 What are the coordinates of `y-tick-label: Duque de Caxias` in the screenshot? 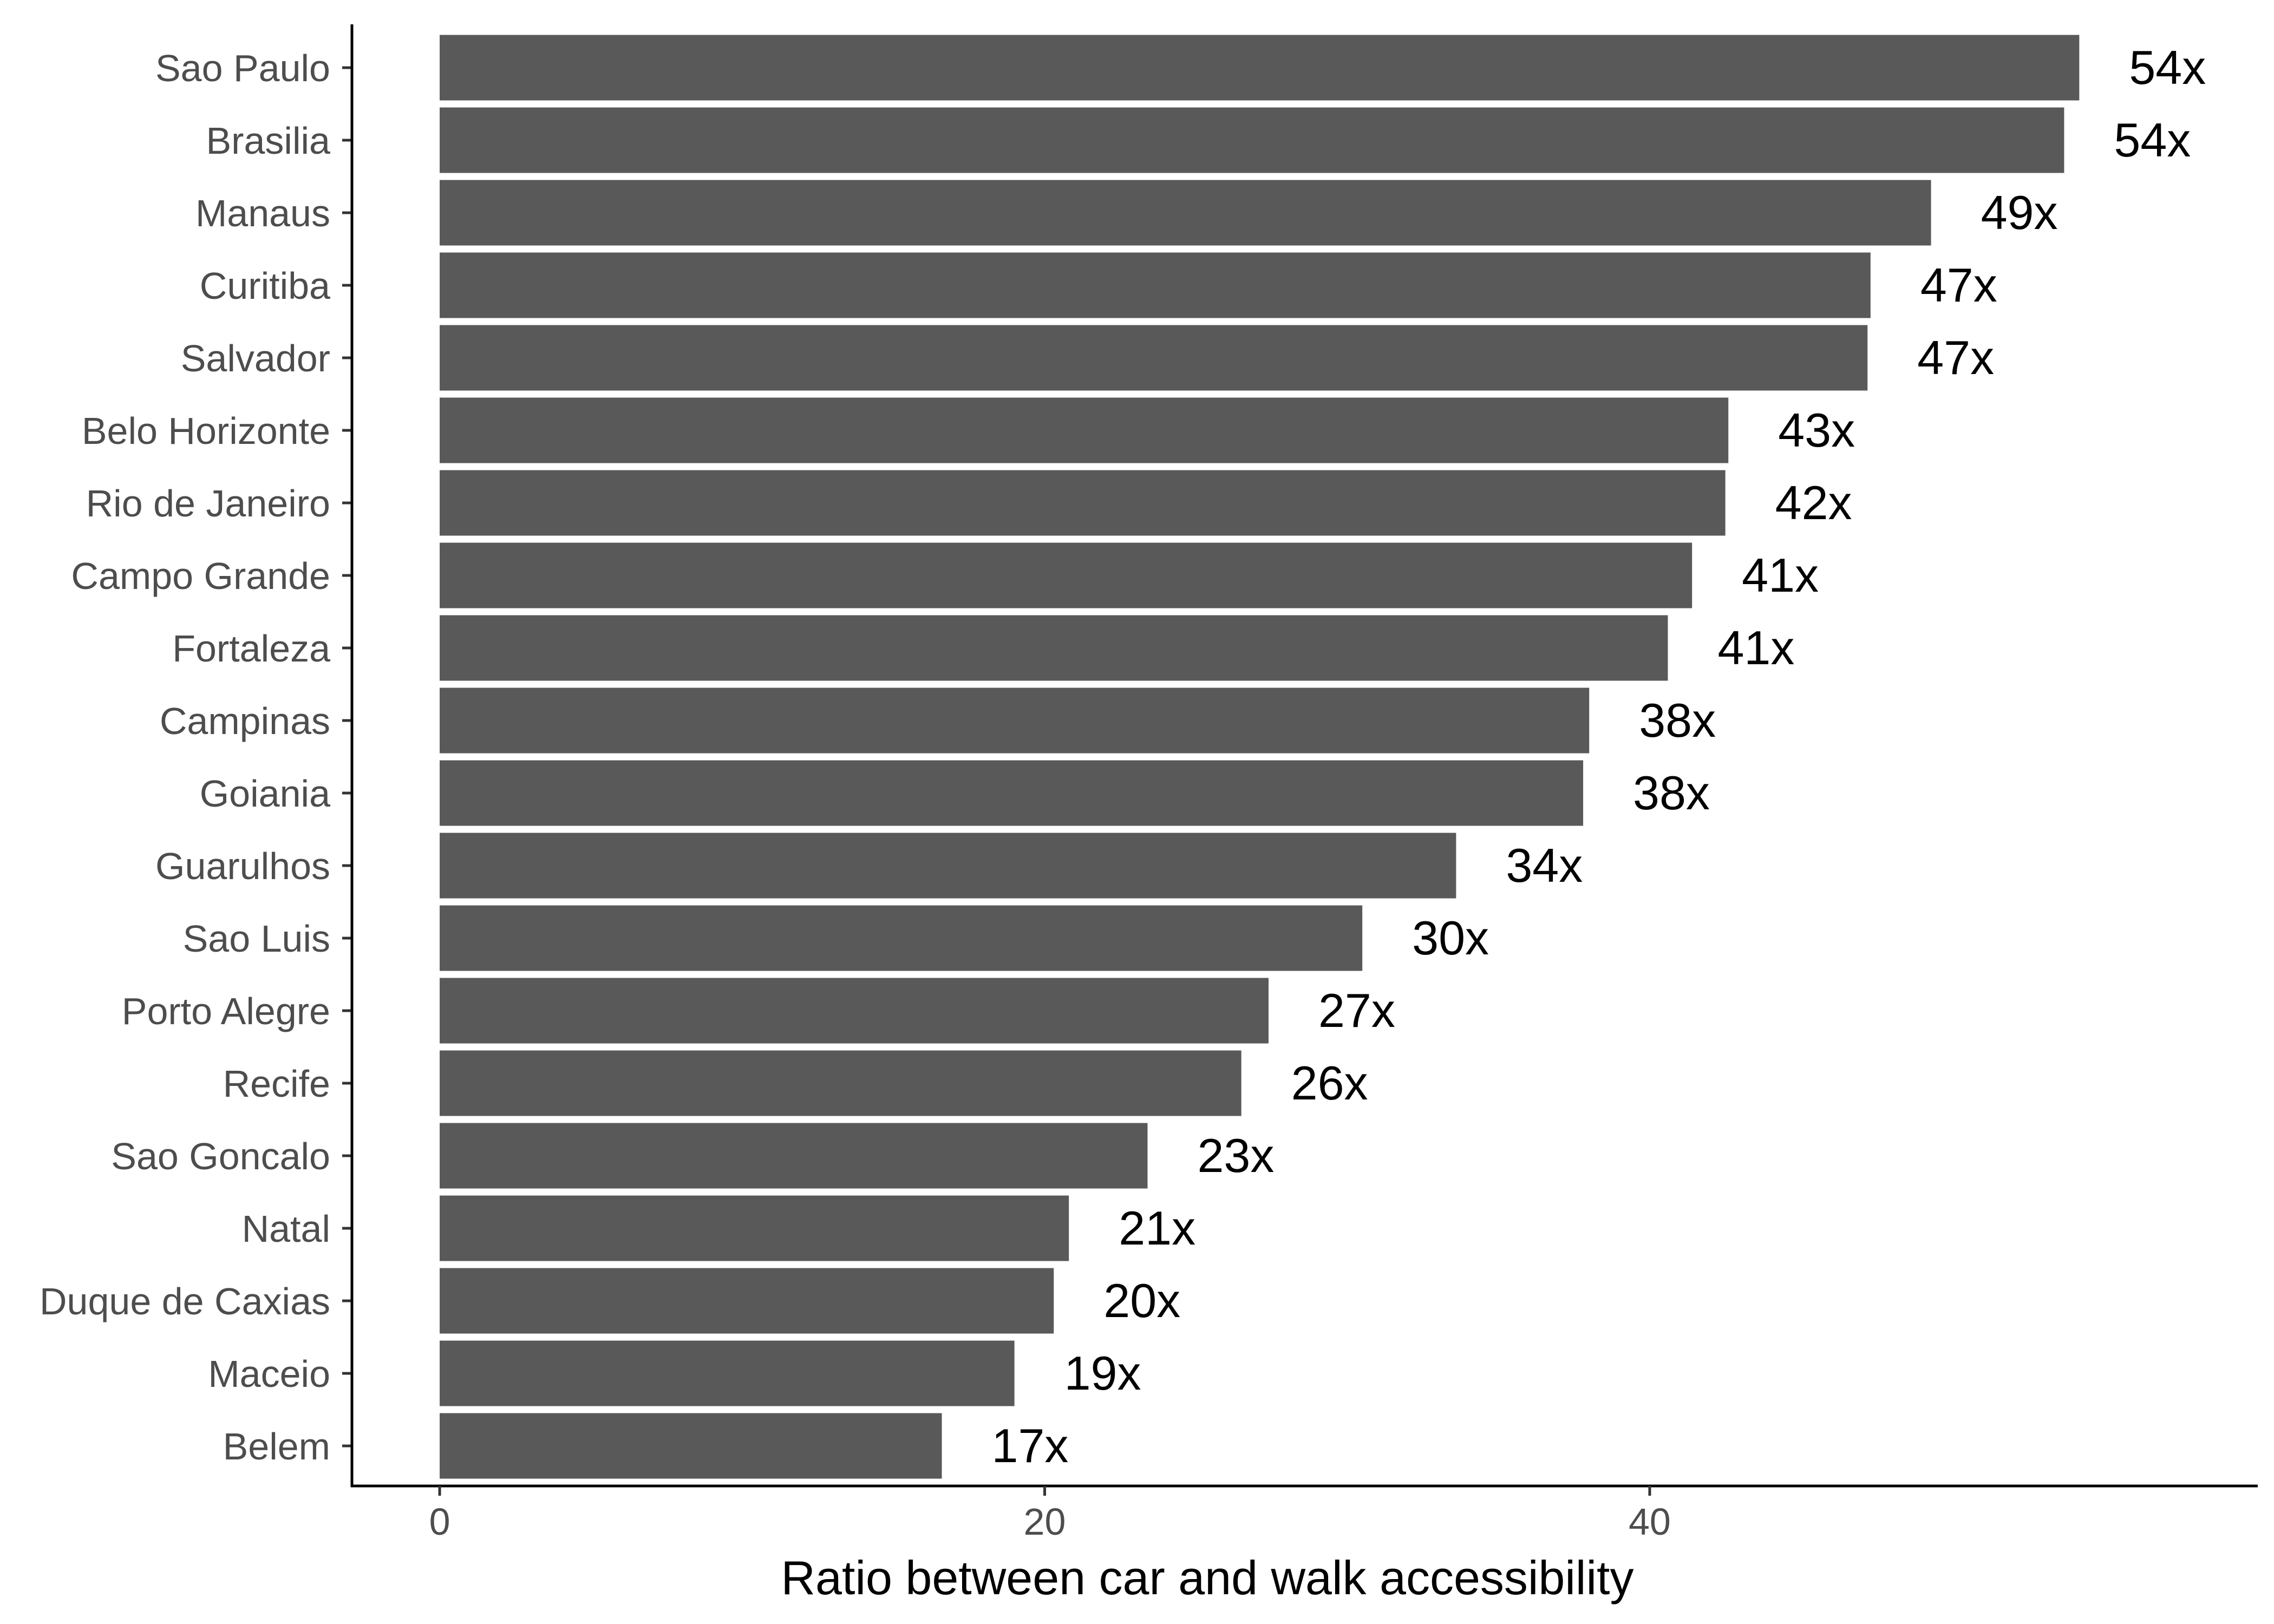 It's located at (185, 1301).